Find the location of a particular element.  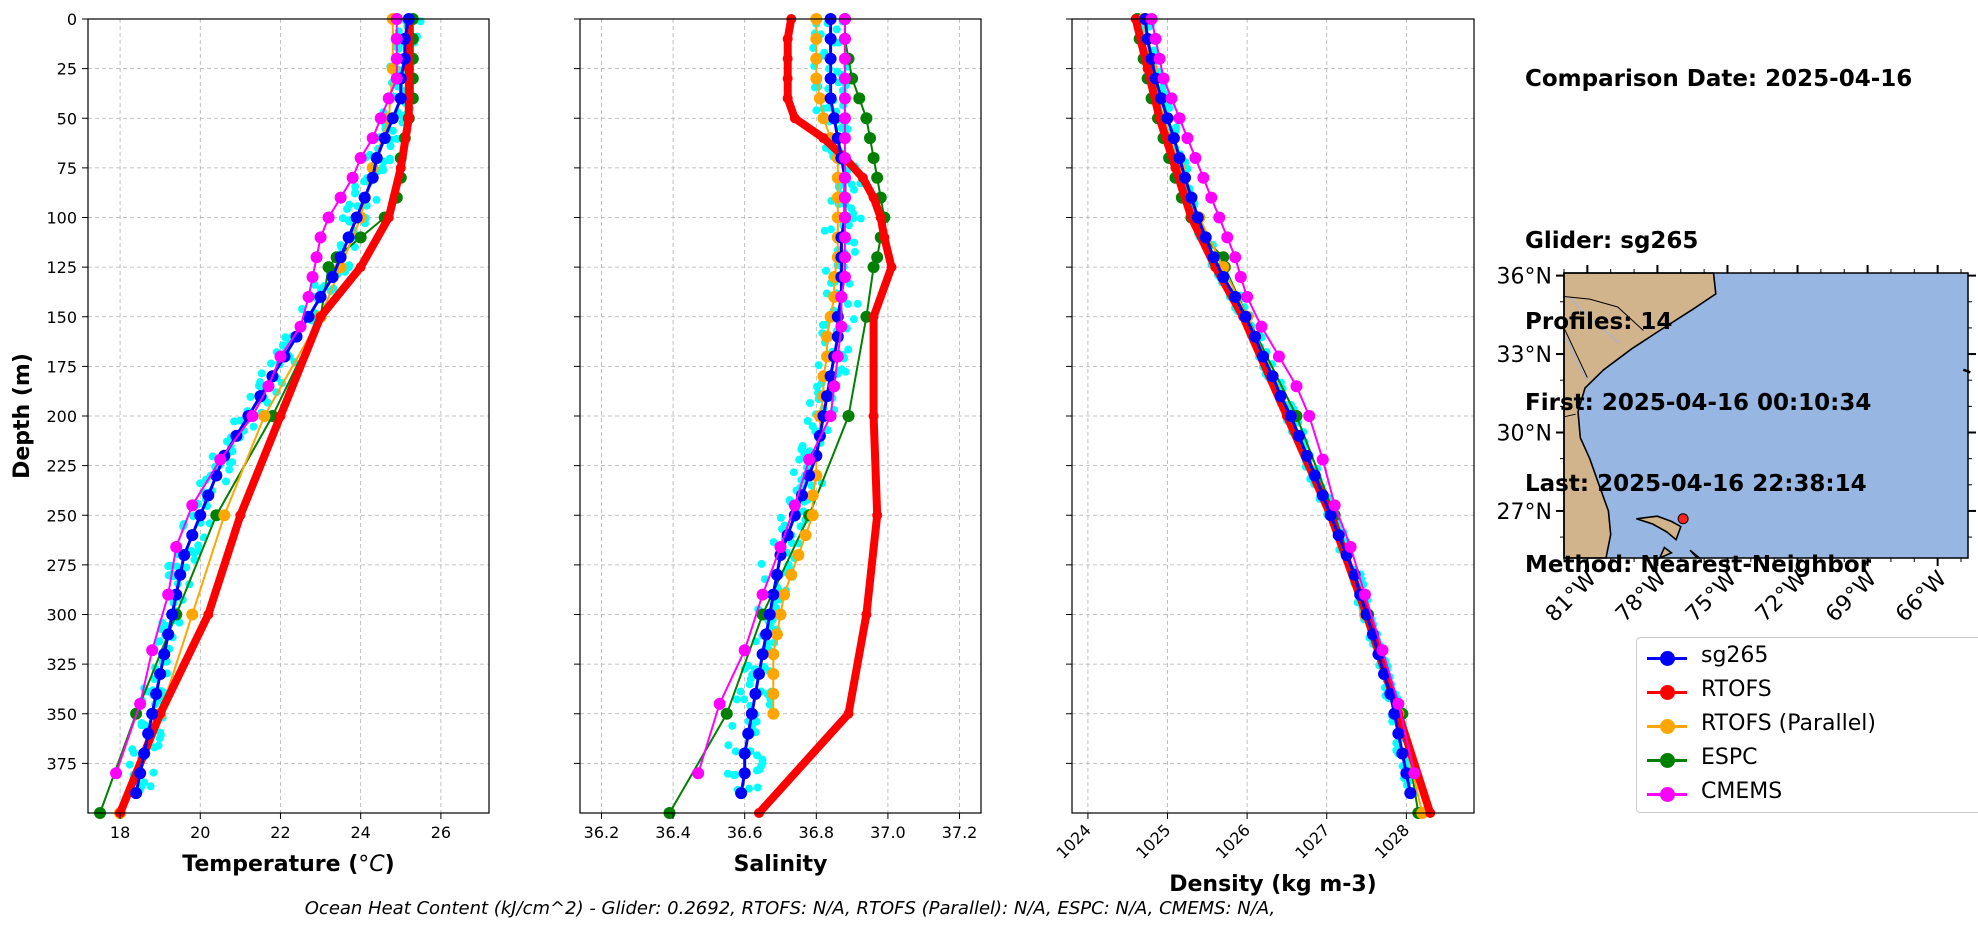

legend-label: RTOFS is located at coordinates (1736, 689).